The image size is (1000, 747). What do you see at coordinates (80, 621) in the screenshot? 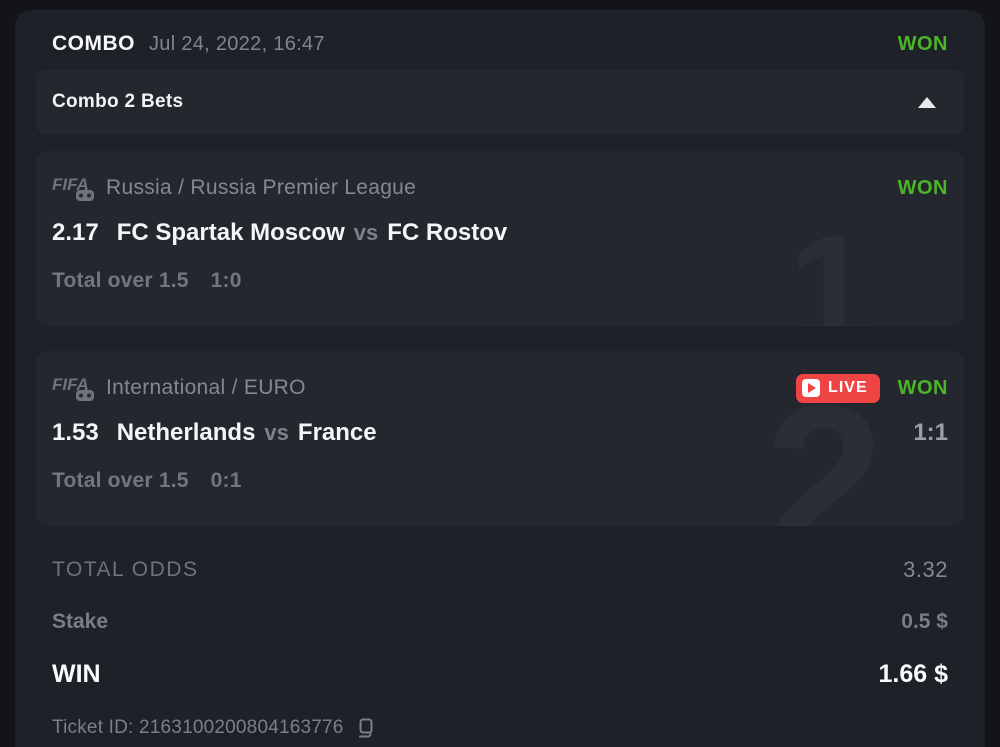
I see `stake-label: Stake` at bounding box center [80, 621].